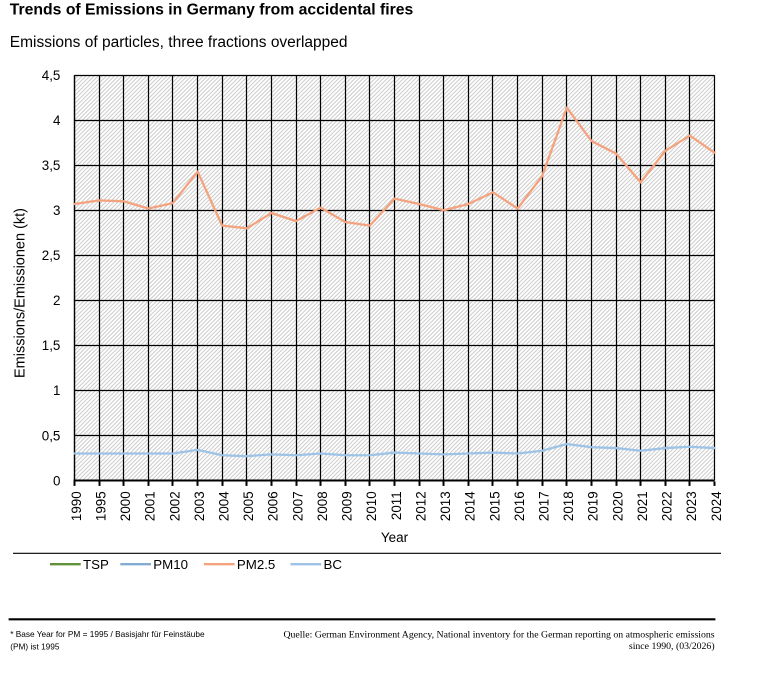 The width and height of the screenshot is (757, 673). What do you see at coordinates (273, 506) in the screenshot?
I see `svg-text: 2006` at bounding box center [273, 506].